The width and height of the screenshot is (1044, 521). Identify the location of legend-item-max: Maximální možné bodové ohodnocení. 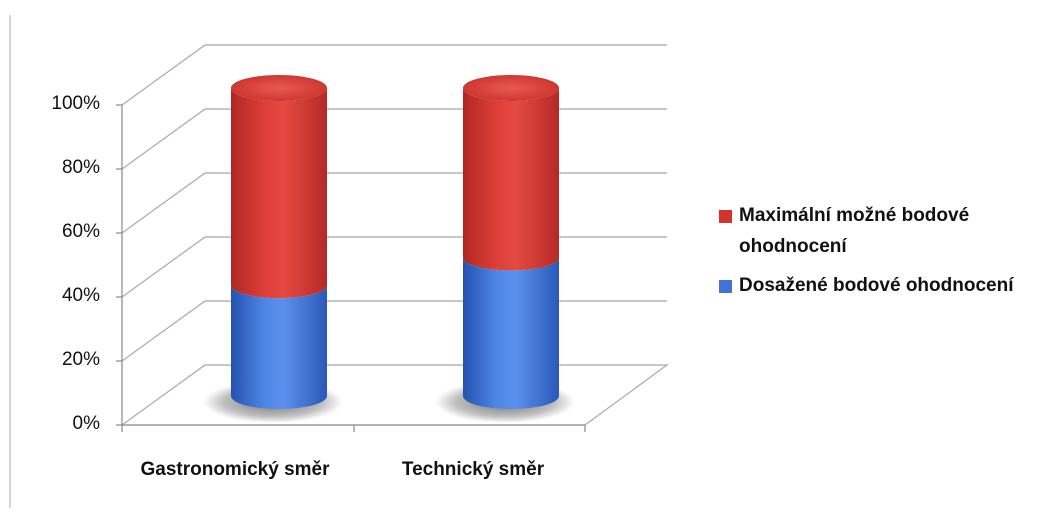
(879, 231).